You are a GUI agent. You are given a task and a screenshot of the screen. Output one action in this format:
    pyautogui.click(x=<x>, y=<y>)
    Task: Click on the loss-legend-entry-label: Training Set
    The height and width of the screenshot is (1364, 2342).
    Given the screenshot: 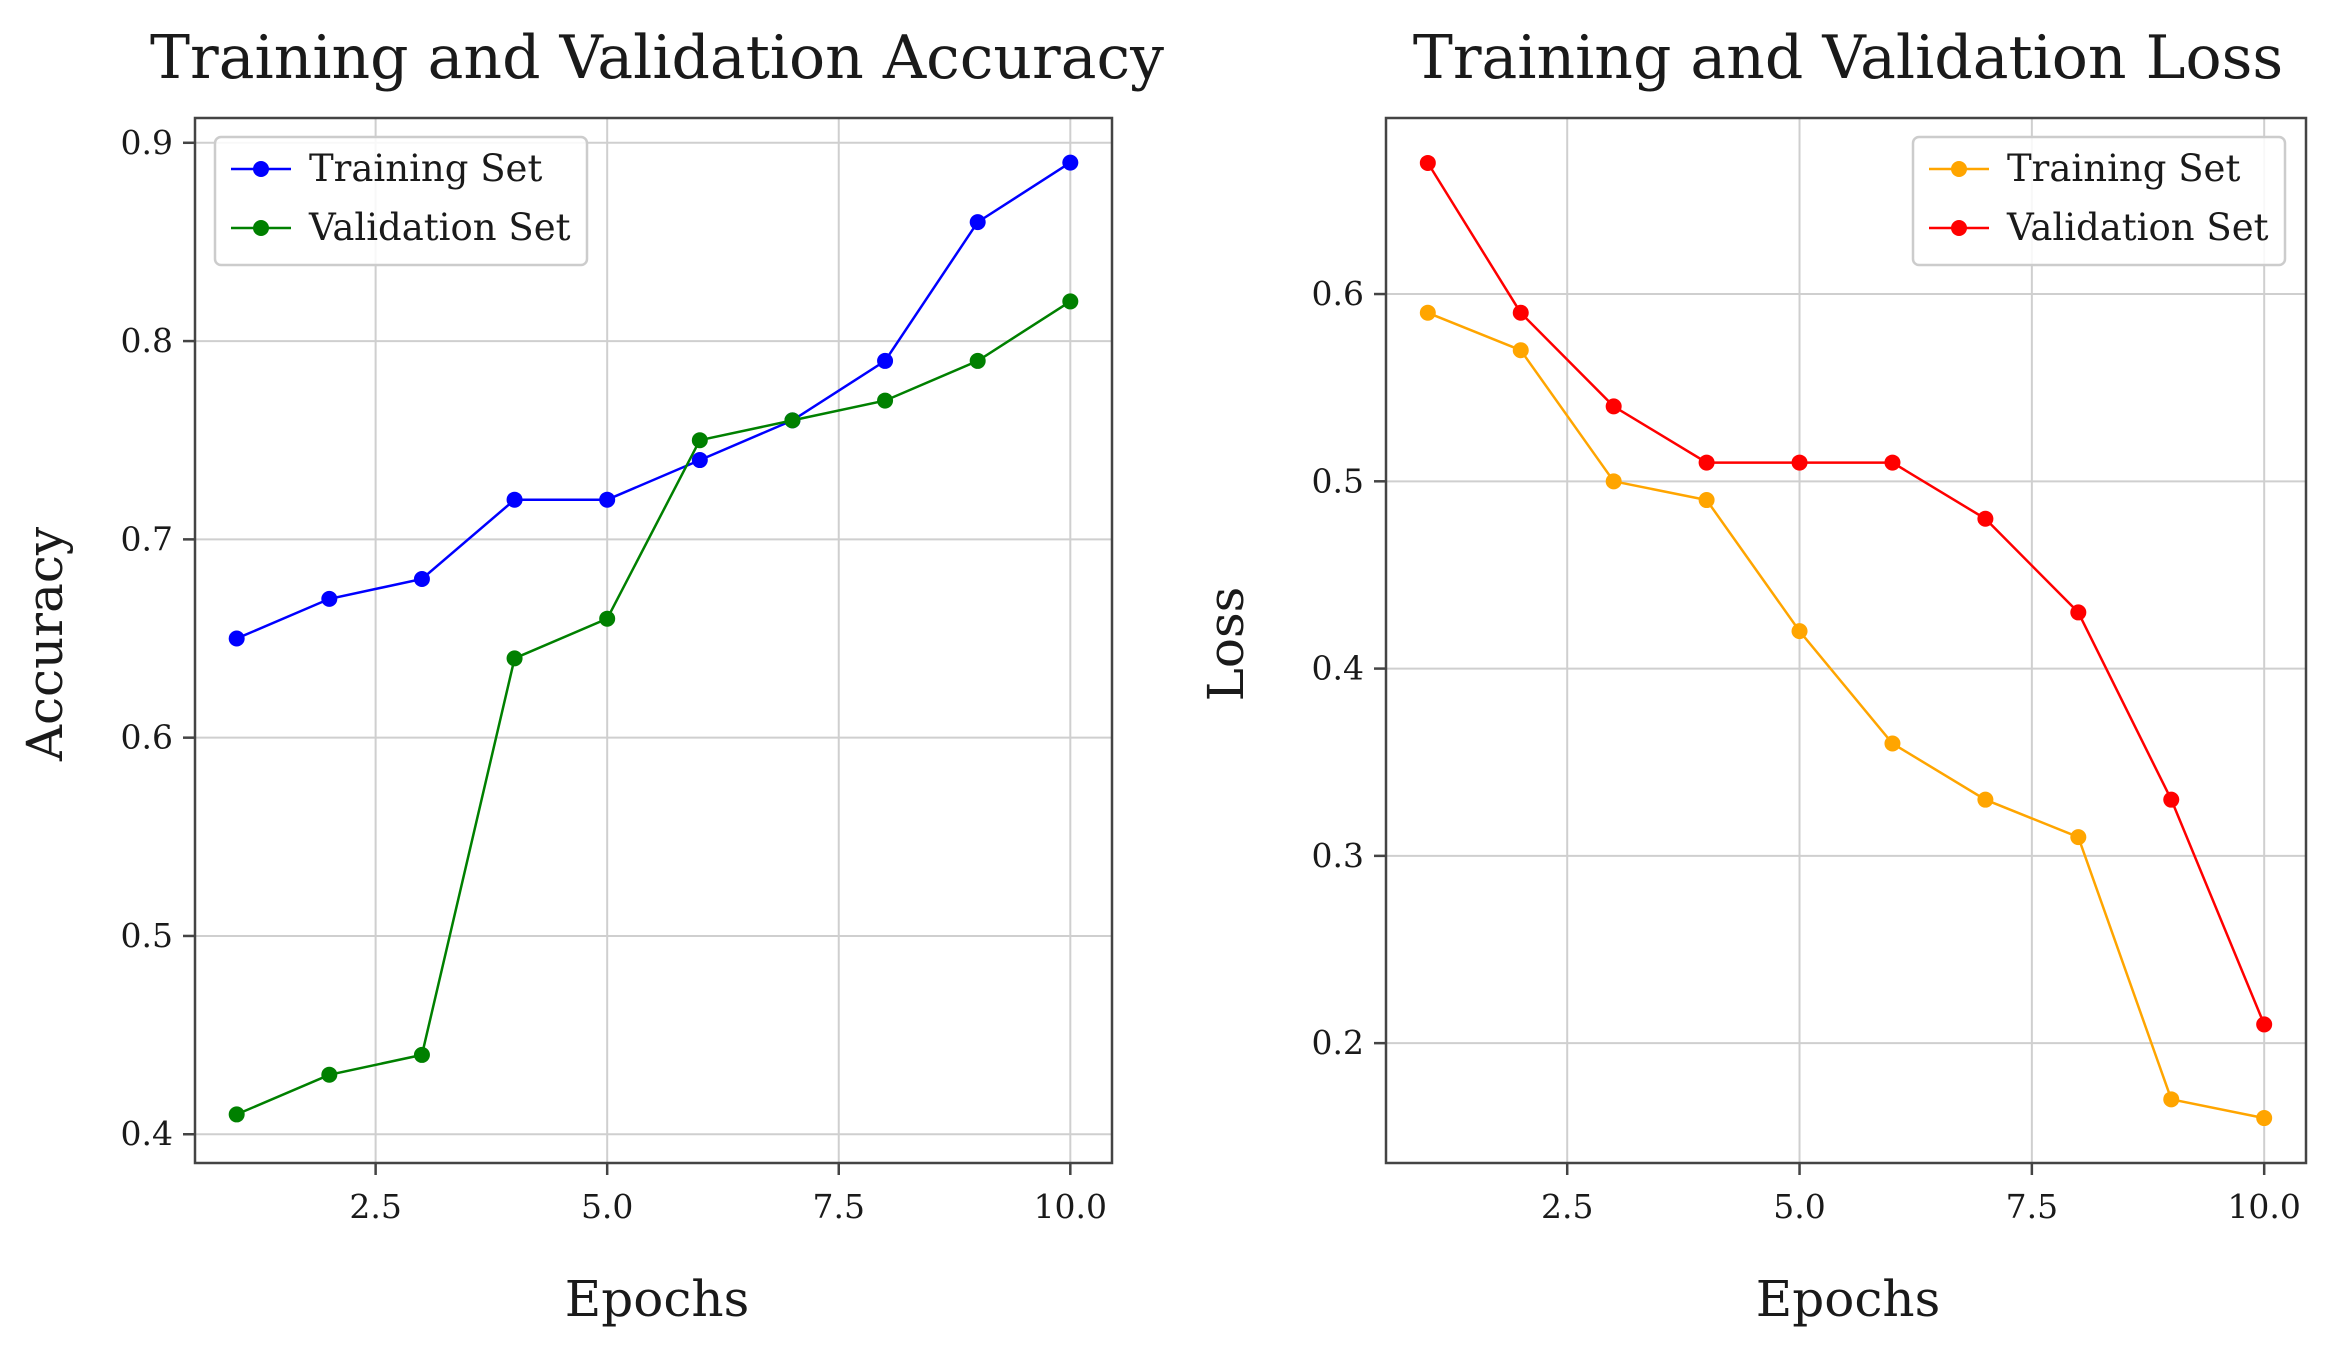 What is the action you would take?
    pyautogui.click(x=2123, y=168)
    